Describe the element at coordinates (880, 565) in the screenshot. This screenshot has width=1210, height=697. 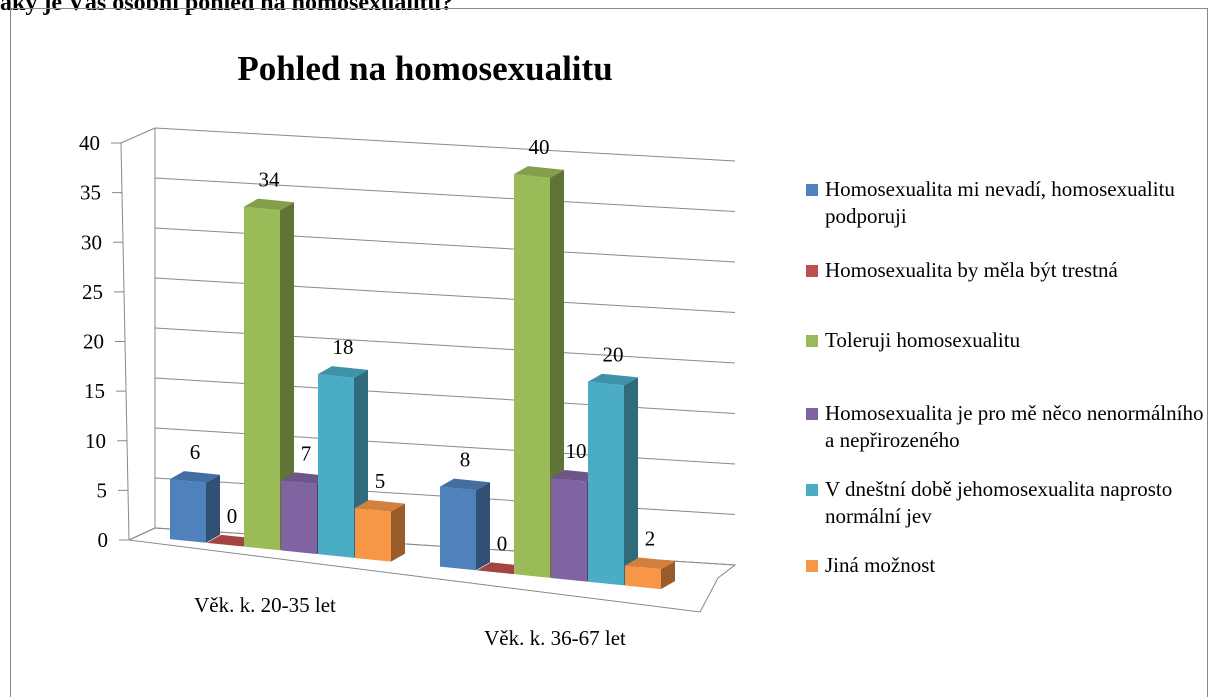
I see `legend-label: Jiná možnost` at that location.